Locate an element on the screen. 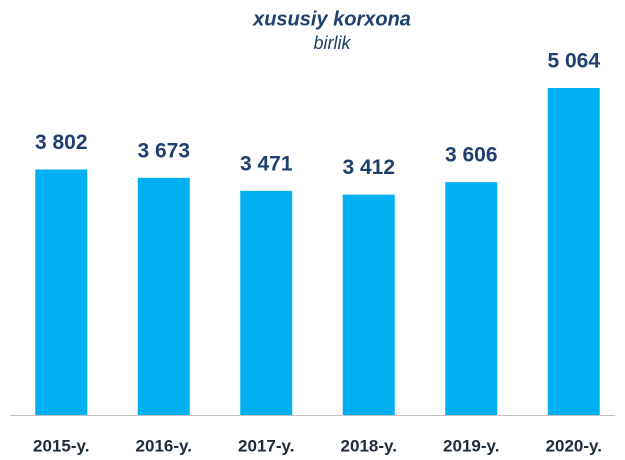  chart-subtitle: birlik is located at coordinates (332, 43).